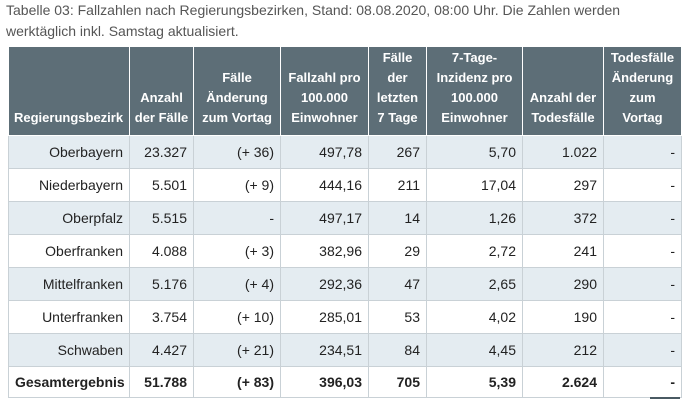  I want to click on deaths-cell: 372, so click(563, 218).